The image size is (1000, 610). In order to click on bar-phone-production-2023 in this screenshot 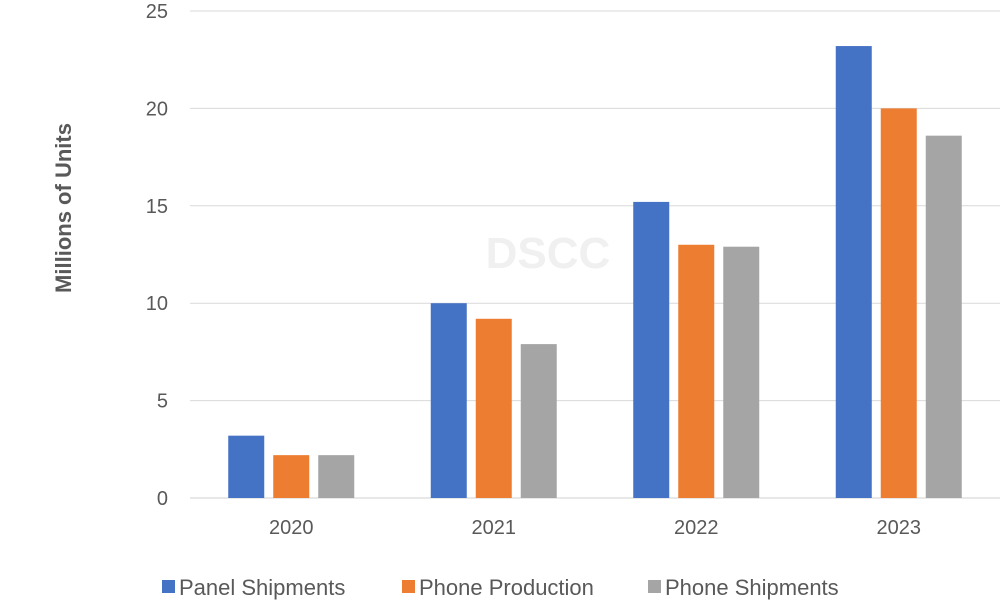, I will do `click(898, 303)`.